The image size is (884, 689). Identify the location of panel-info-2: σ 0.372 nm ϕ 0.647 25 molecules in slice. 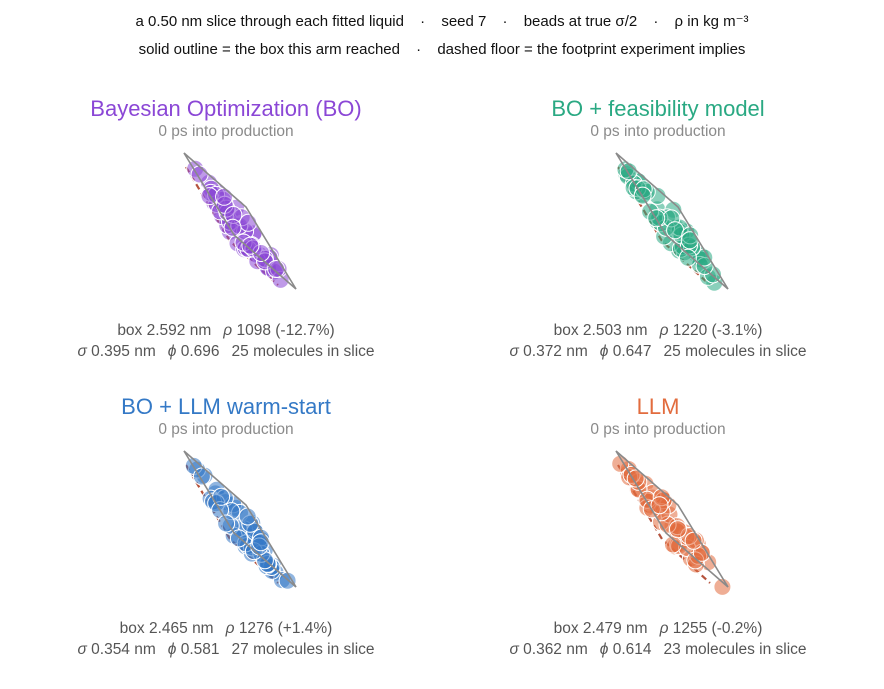
(658, 351).